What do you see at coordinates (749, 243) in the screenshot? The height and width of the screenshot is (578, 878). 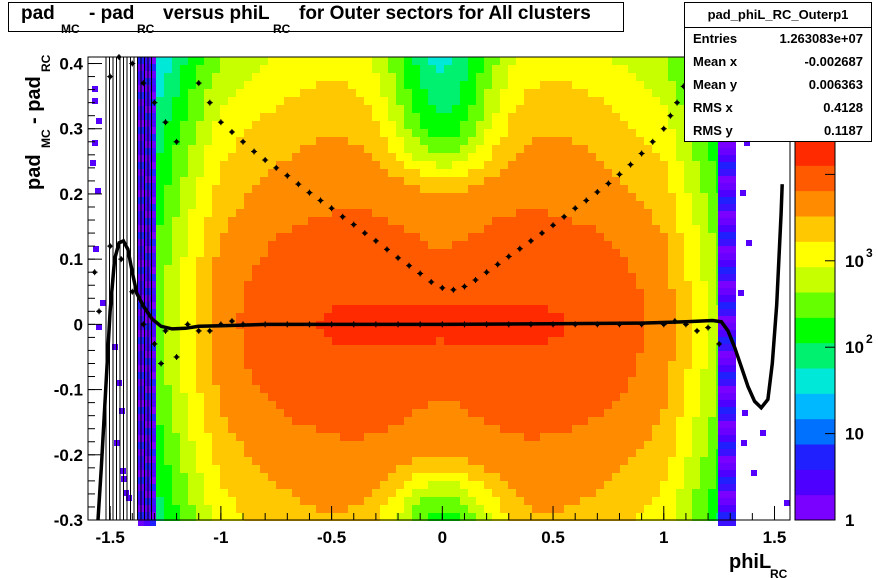 I see `scatter-cell` at bounding box center [749, 243].